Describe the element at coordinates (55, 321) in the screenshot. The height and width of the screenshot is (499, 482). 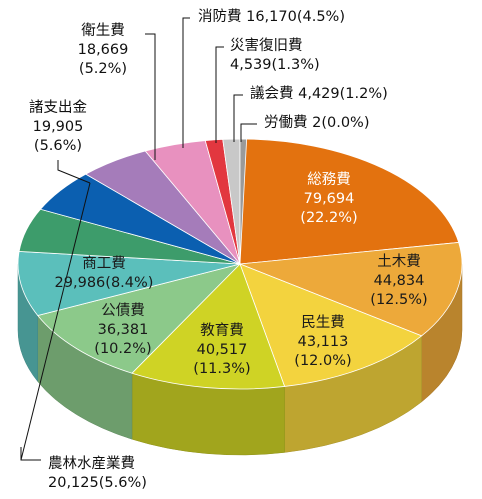
I see `leader-slice-6b` at that location.